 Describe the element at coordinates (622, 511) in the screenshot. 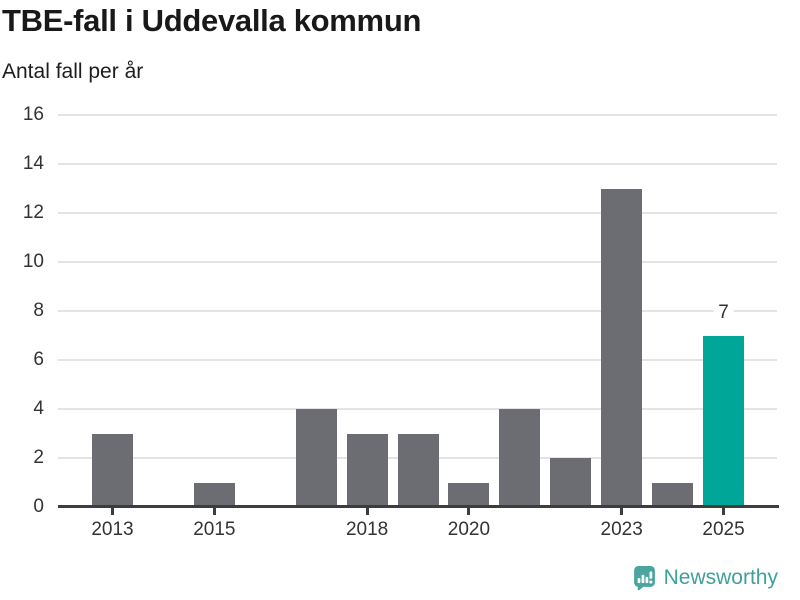

I see `x-axis-tick-2023` at that location.